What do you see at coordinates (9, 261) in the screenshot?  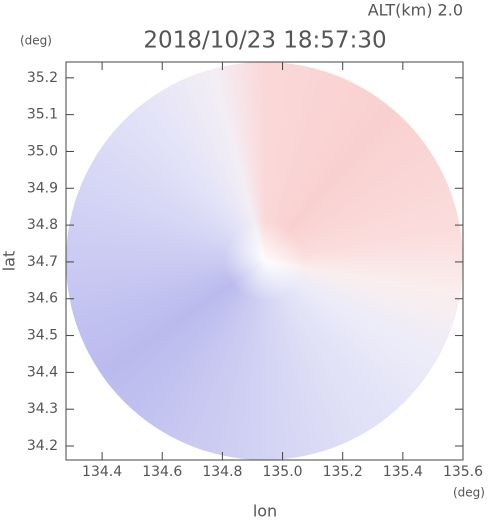 I see `y-axis-label: lat` at bounding box center [9, 261].